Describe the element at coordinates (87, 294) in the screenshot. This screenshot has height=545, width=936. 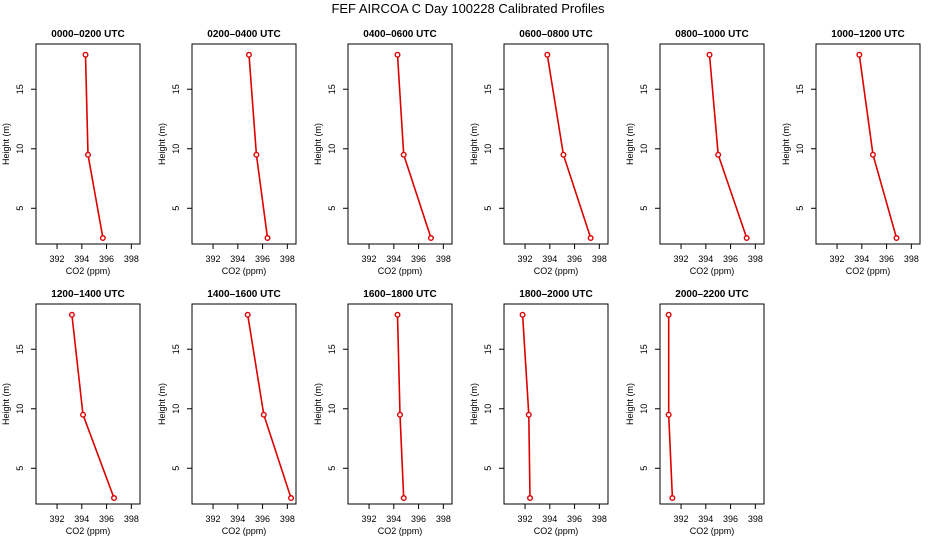
I see `panel-title: 1200–1400 UTC` at that location.